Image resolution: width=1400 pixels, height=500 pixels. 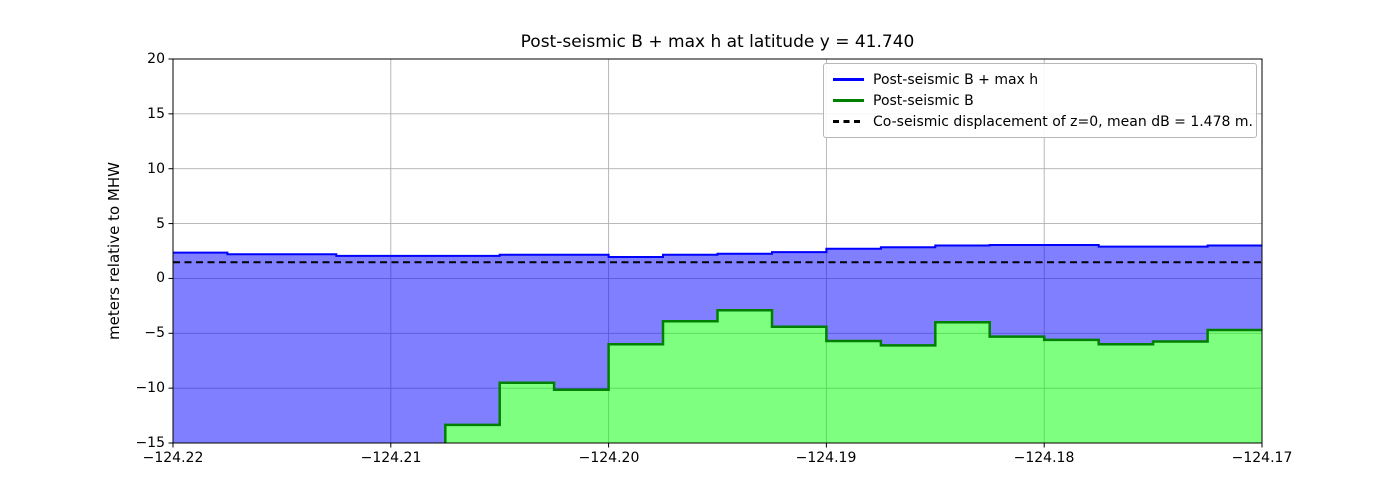 What do you see at coordinates (826, 458) in the screenshot?
I see `x-tick-label: −124.19` at bounding box center [826, 458].